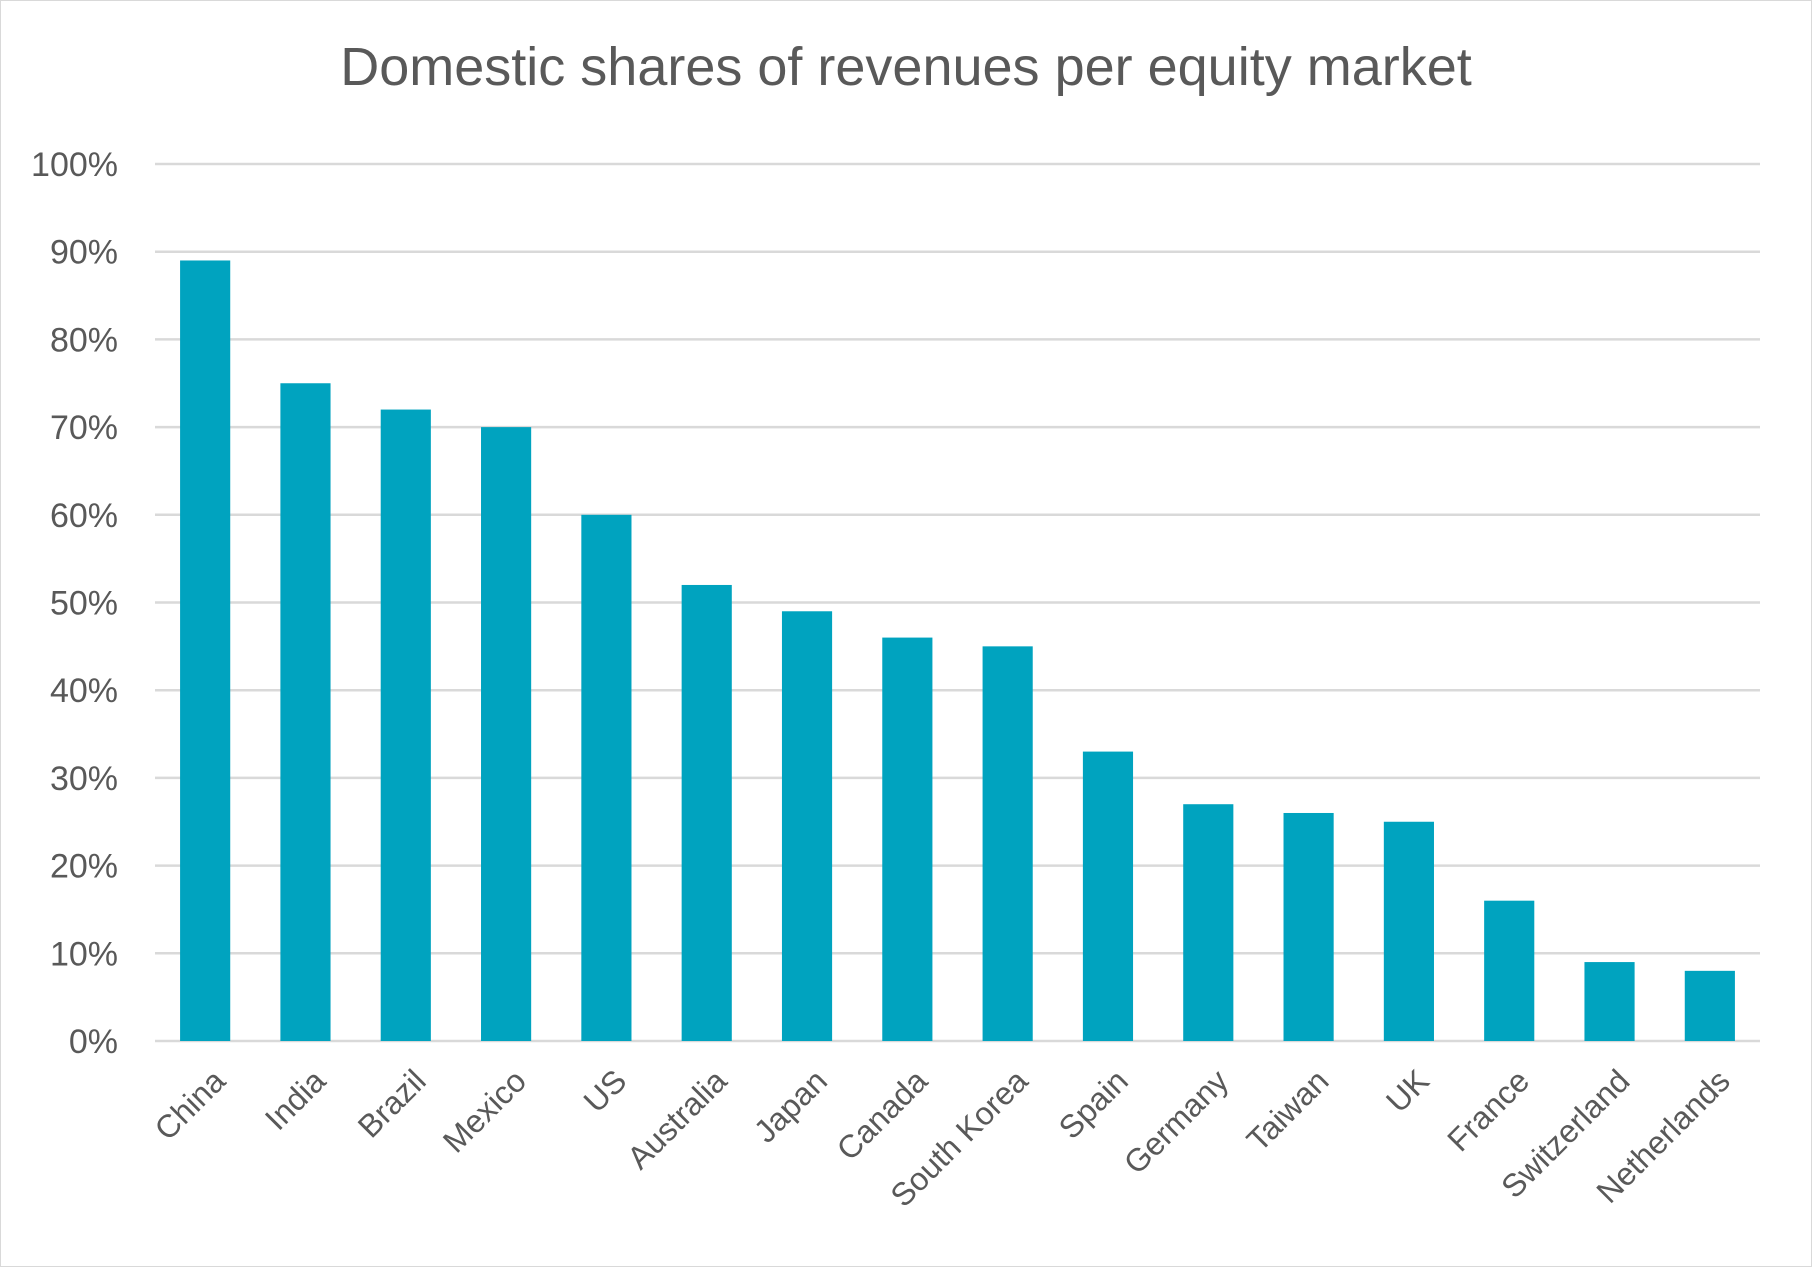  What do you see at coordinates (84, 867) in the screenshot?
I see `y-tick-label: 20%` at bounding box center [84, 867].